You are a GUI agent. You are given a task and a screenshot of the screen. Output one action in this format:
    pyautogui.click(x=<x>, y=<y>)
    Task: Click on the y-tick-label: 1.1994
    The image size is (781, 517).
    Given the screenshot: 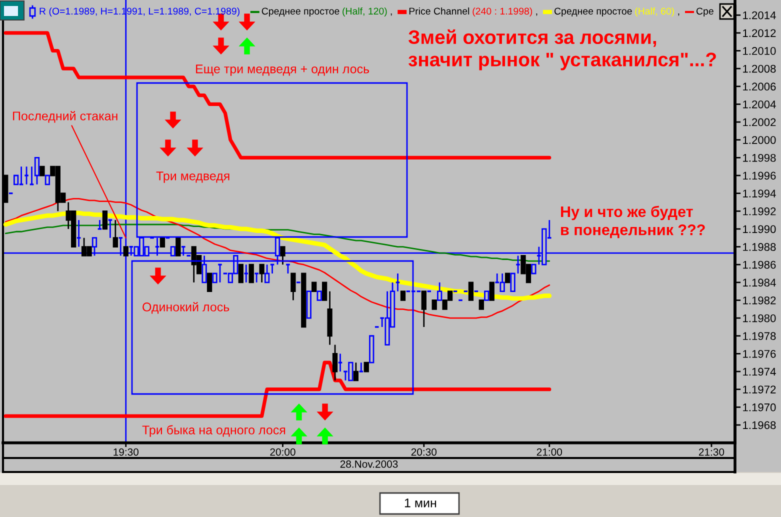 What is the action you would take?
    pyautogui.click(x=759, y=194)
    